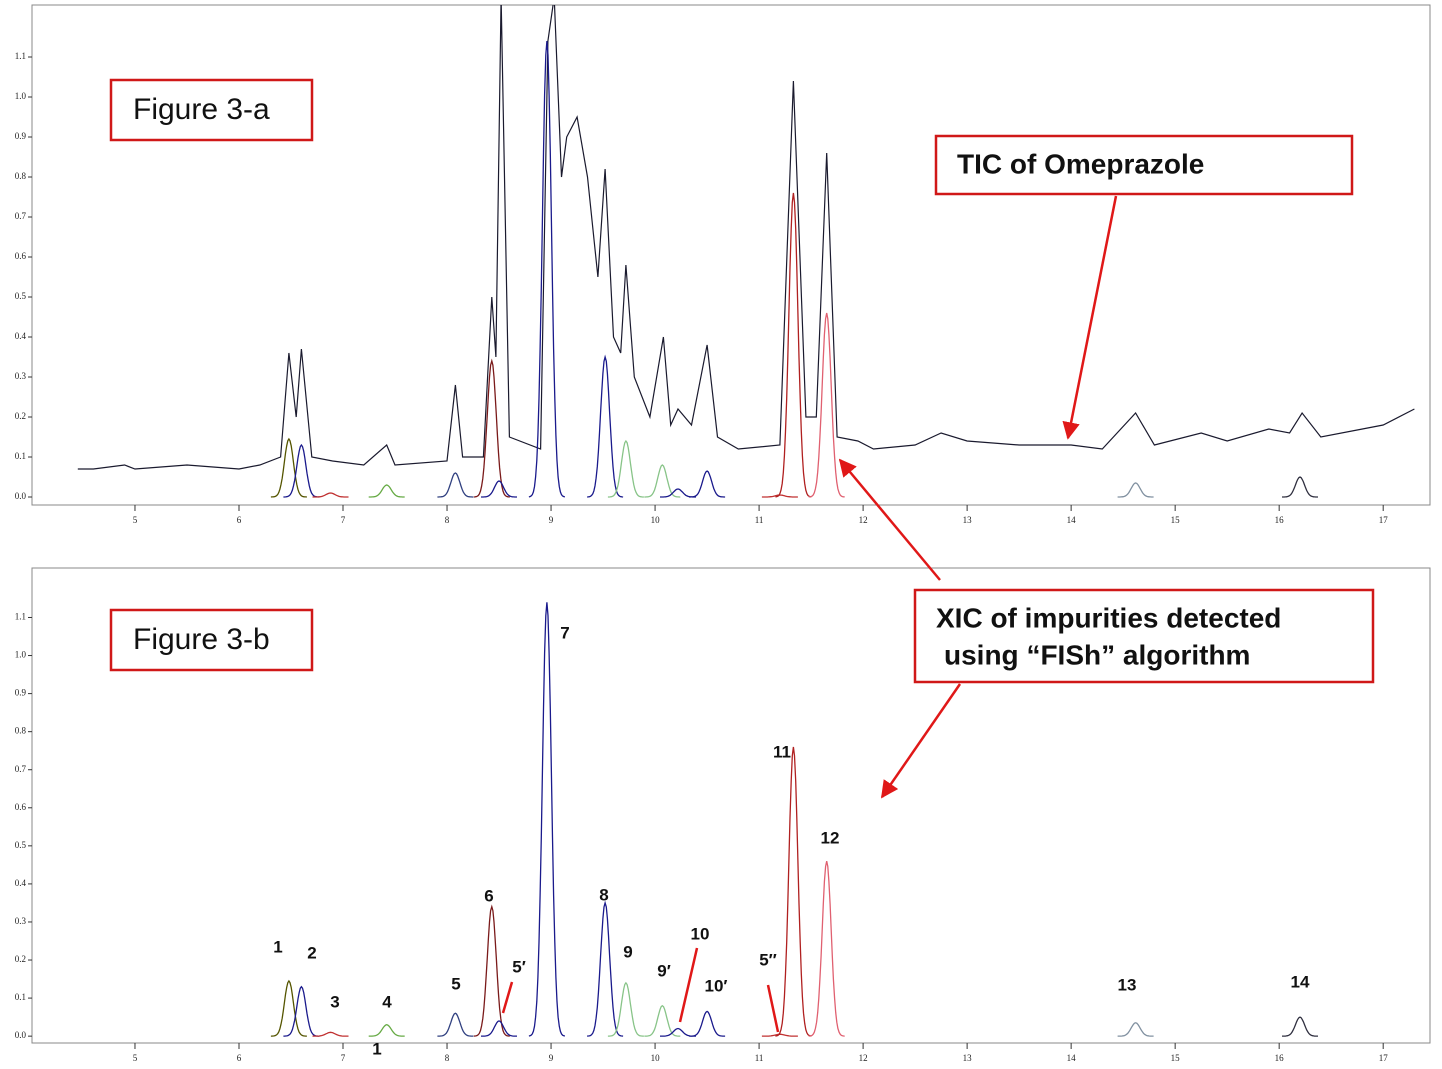 The width and height of the screenshot is (1442, 1069). Describe the element at coordinates (455, 983) in the screenshot. I see `peak-label: 5` at that location.